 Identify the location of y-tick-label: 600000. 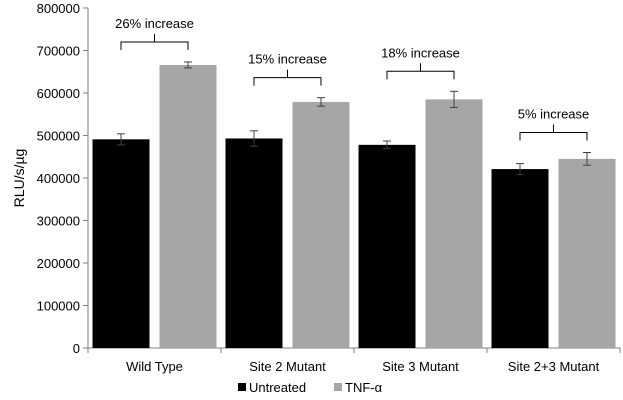
(58, 93).